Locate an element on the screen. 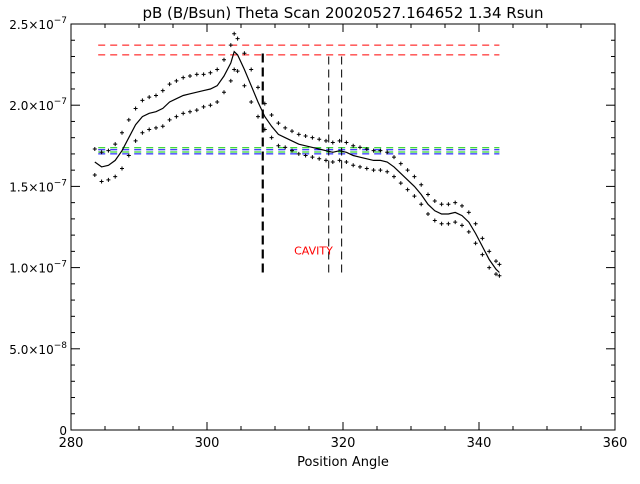 The height and width of the screenshot is (484, 640). y-tick-label: 2.5×10⁻⁷ is located at coordinates (38, 24).